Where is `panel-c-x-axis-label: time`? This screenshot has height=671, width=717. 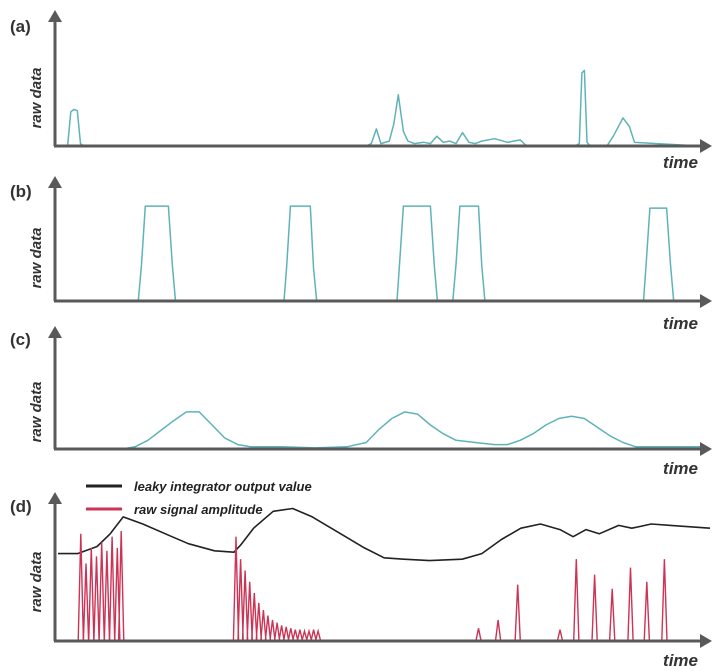 panel-c-x-axis-label: time is located at coordinates (680, 468).